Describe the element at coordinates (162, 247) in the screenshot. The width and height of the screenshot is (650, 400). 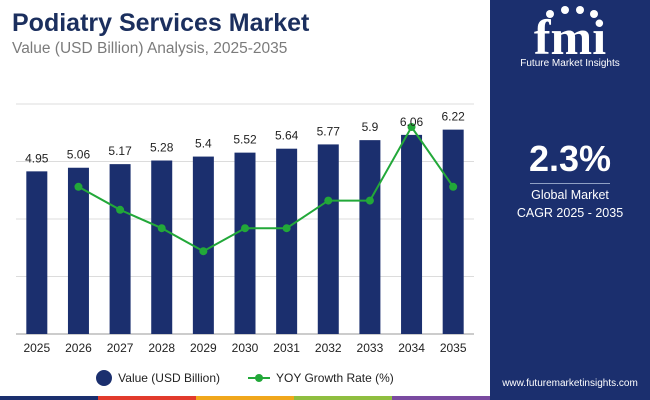
I see `bar-2028` at that location.